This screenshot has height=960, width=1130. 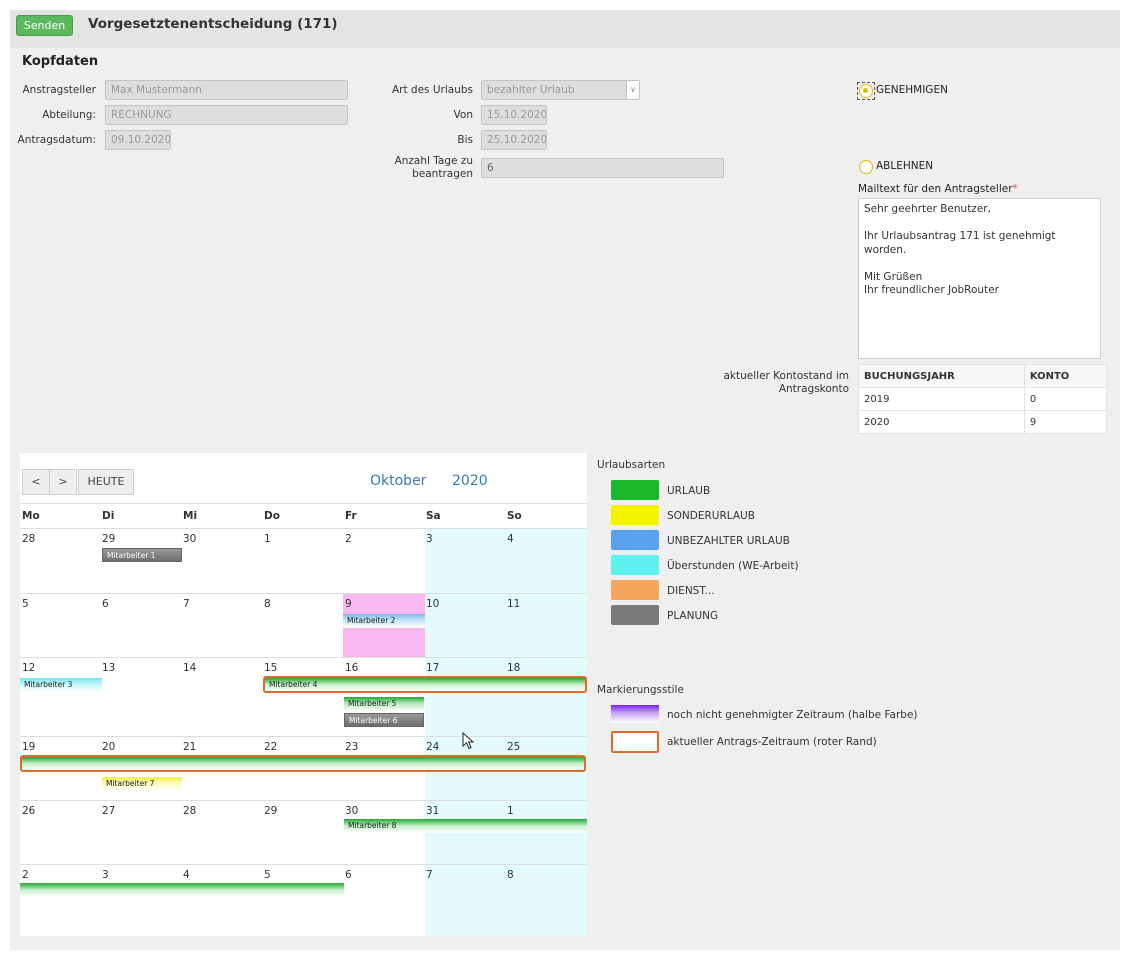 What do you see at coordinates (786, 382) in the screenshot?
I see `account-label: aktueller Kontostand im Antragskonto` at bounding box center [786, 382].